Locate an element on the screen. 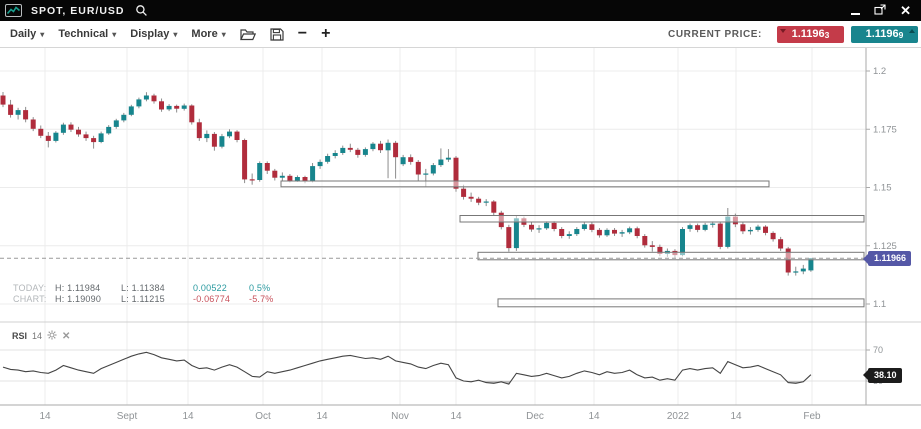 This screenshot has width=921, height=429. save-icon is located at coordinates (277, 34).